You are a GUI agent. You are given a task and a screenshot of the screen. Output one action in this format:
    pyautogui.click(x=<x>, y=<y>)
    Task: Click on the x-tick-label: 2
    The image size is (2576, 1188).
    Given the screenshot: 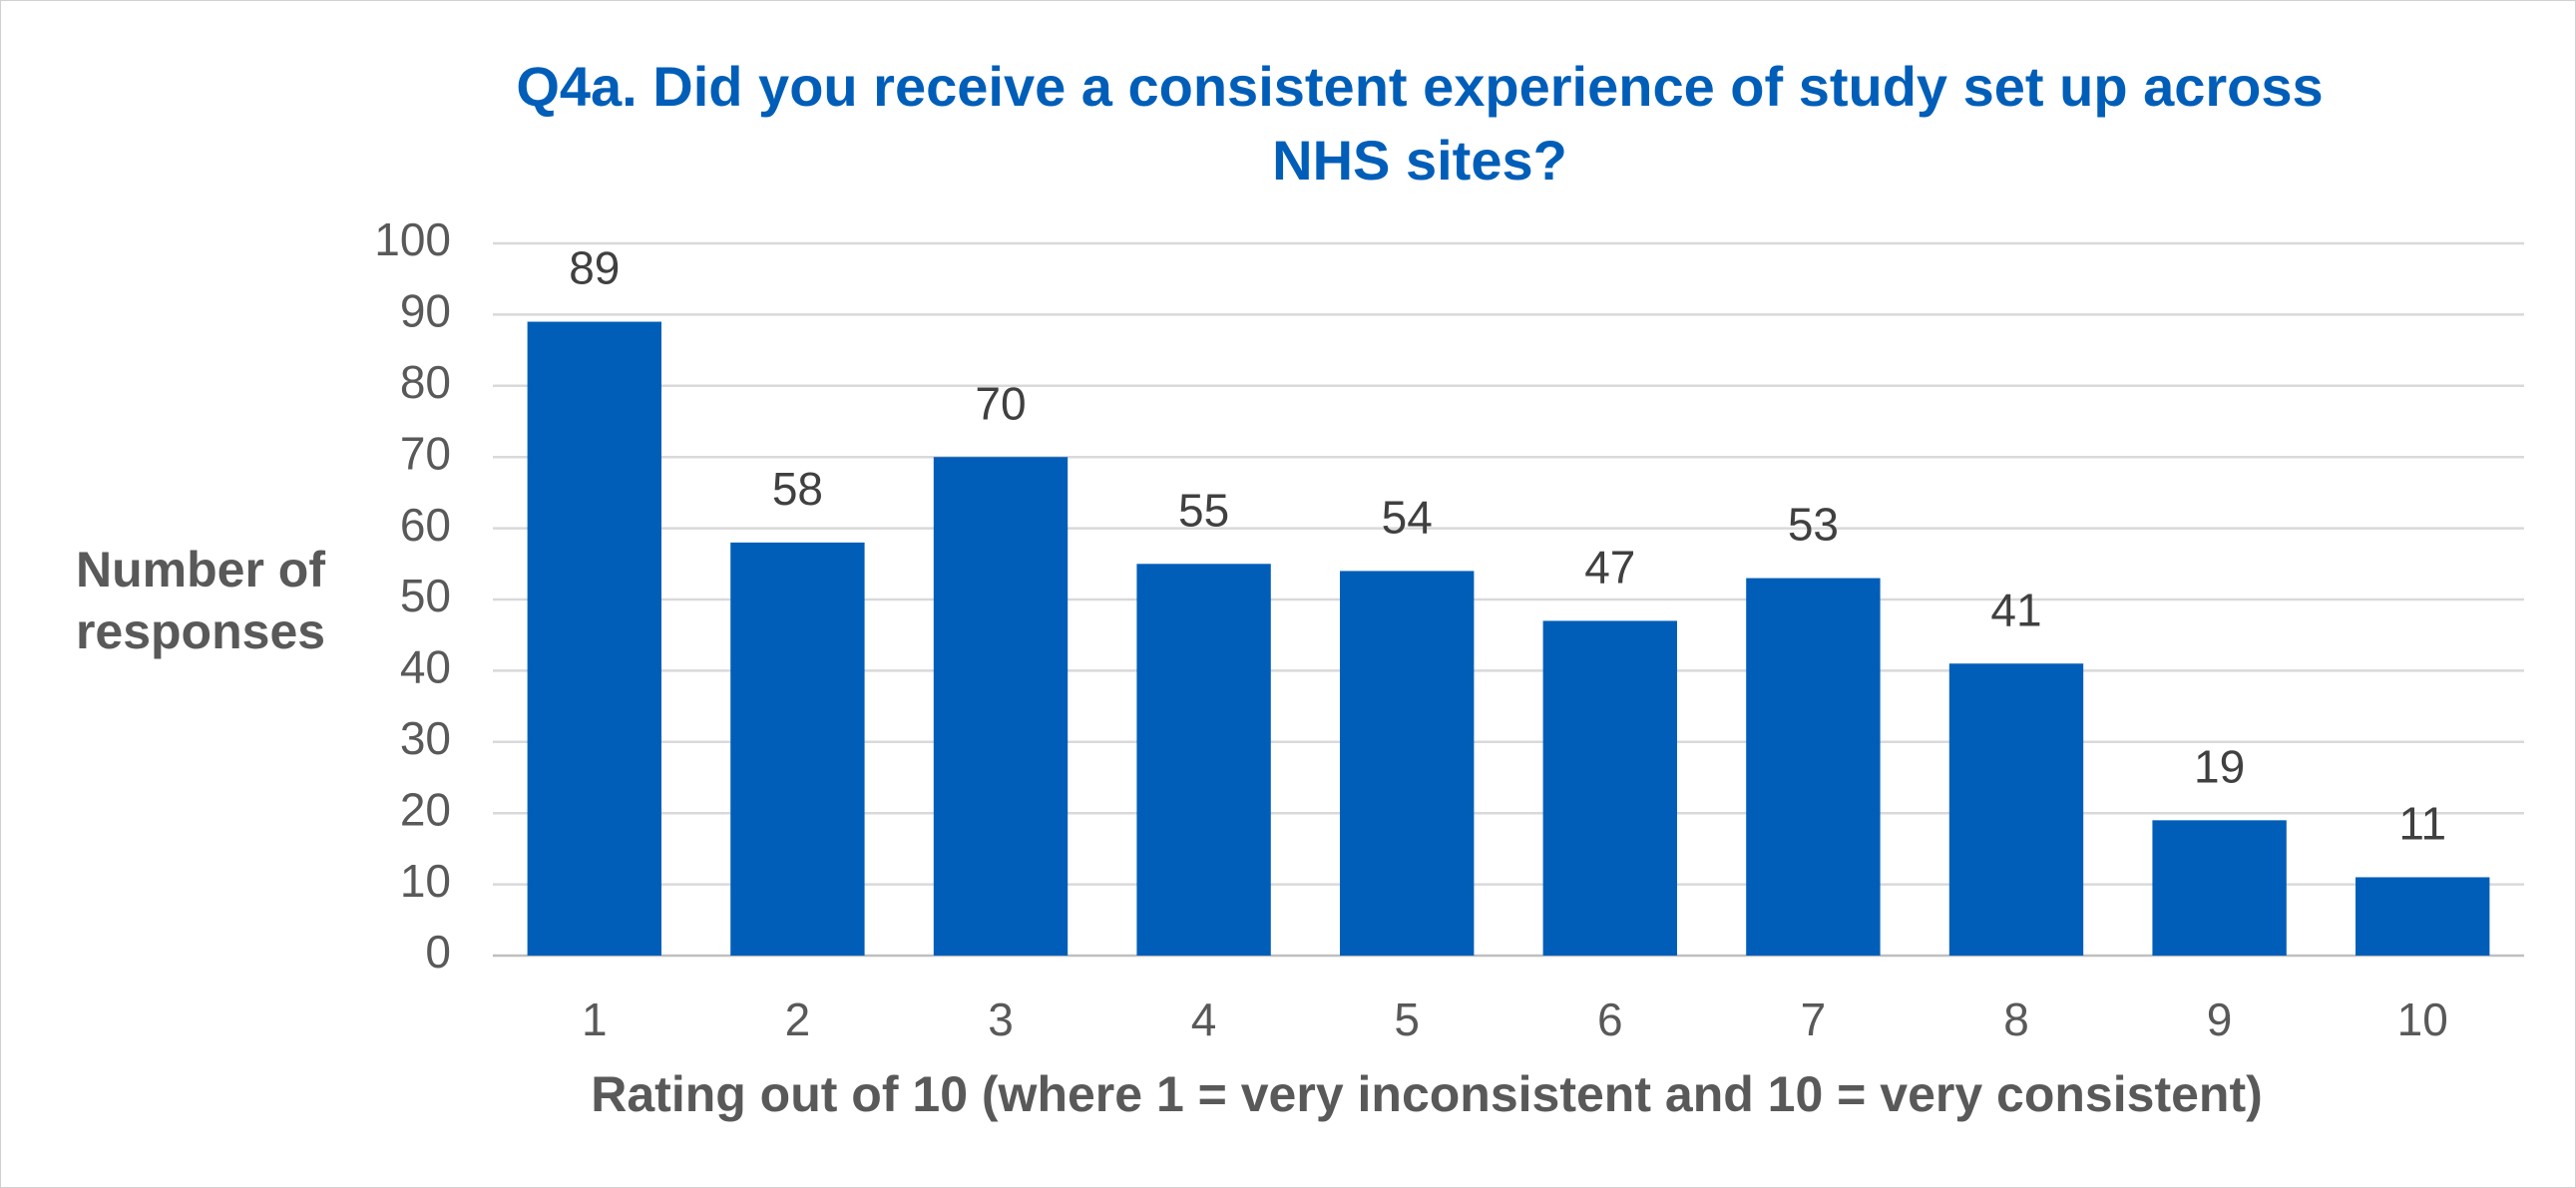 What is the action you would take?
    pyautogui.click(x=798, y=1019)
    